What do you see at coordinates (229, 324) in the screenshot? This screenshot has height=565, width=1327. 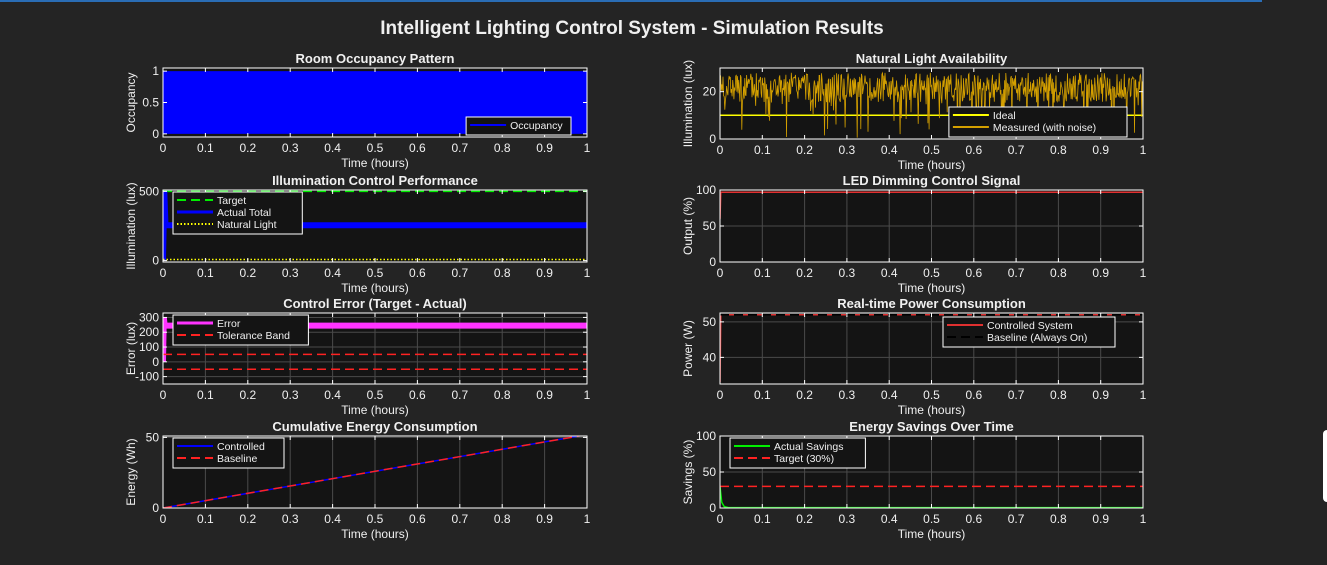 I see `legend-label: Error` at bounding box center [229, 324].